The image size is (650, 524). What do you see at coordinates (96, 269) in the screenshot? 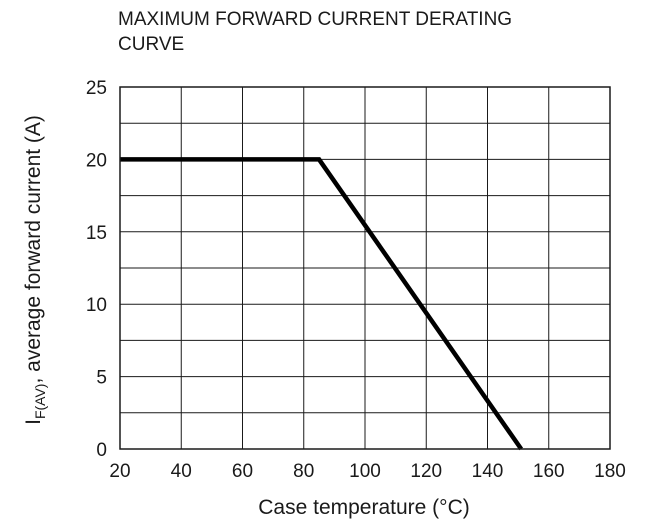
I see `y-tick-labels: 0 5 10 15 20 25` at bounding box center [96, 269].